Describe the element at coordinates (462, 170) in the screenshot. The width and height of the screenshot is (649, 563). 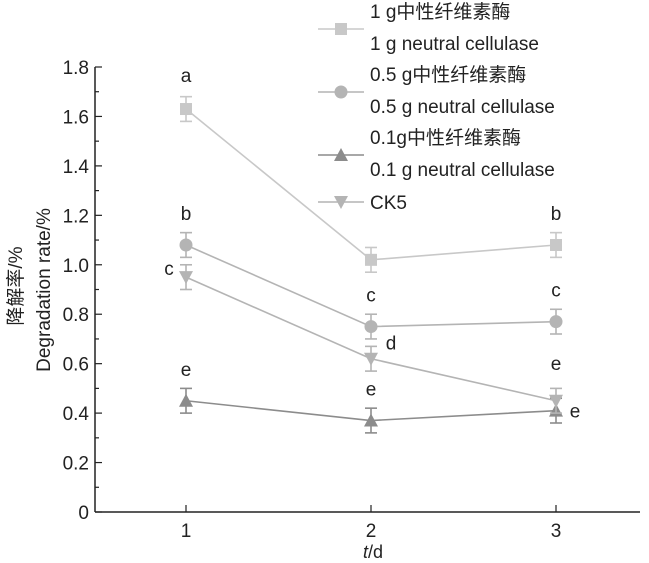
I see `legend-label-en: 0.1 g neutral cellulase` at that location.